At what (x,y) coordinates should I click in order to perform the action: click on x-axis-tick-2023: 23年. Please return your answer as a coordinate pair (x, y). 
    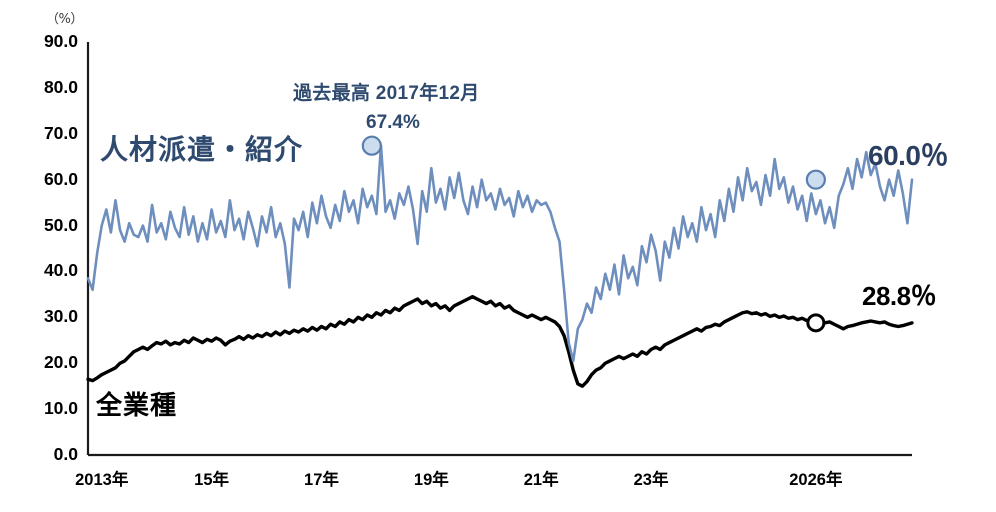
    Looking at the image, I should click on (651, 480).